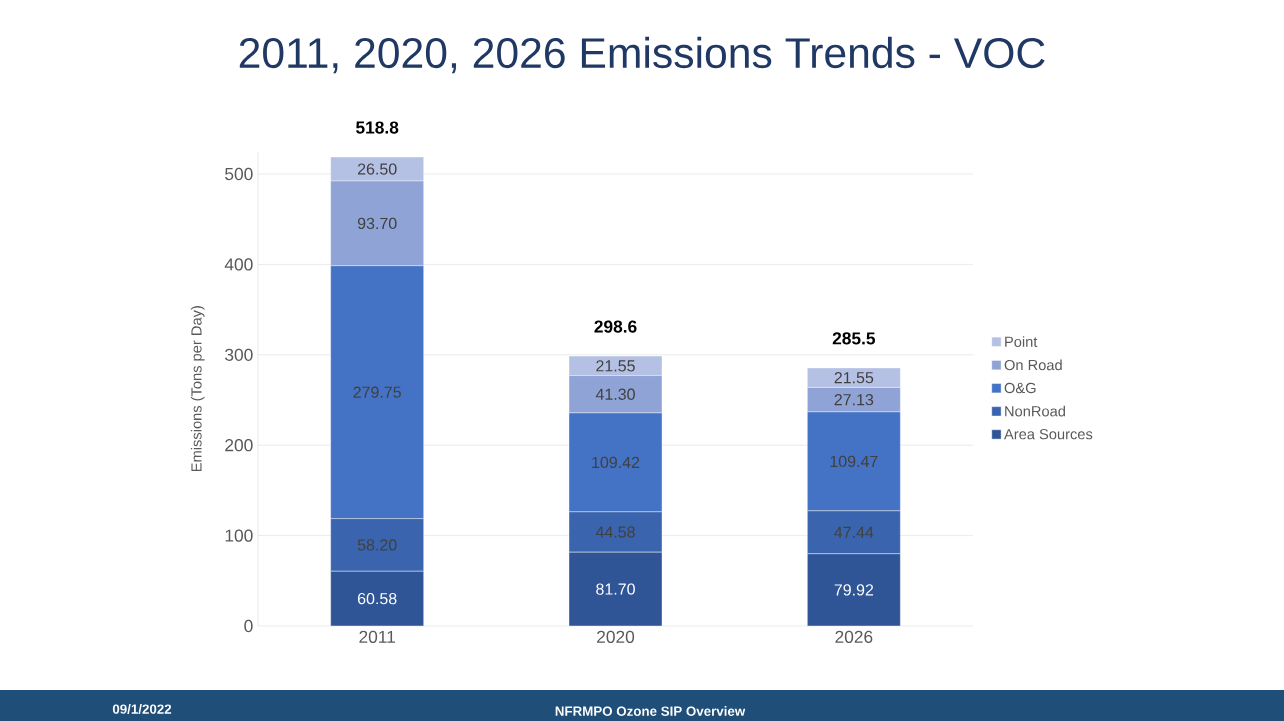 The width and height of the screenshot is (1284, 721). I want to click on y-tick-label: 400, so click(238, 264).